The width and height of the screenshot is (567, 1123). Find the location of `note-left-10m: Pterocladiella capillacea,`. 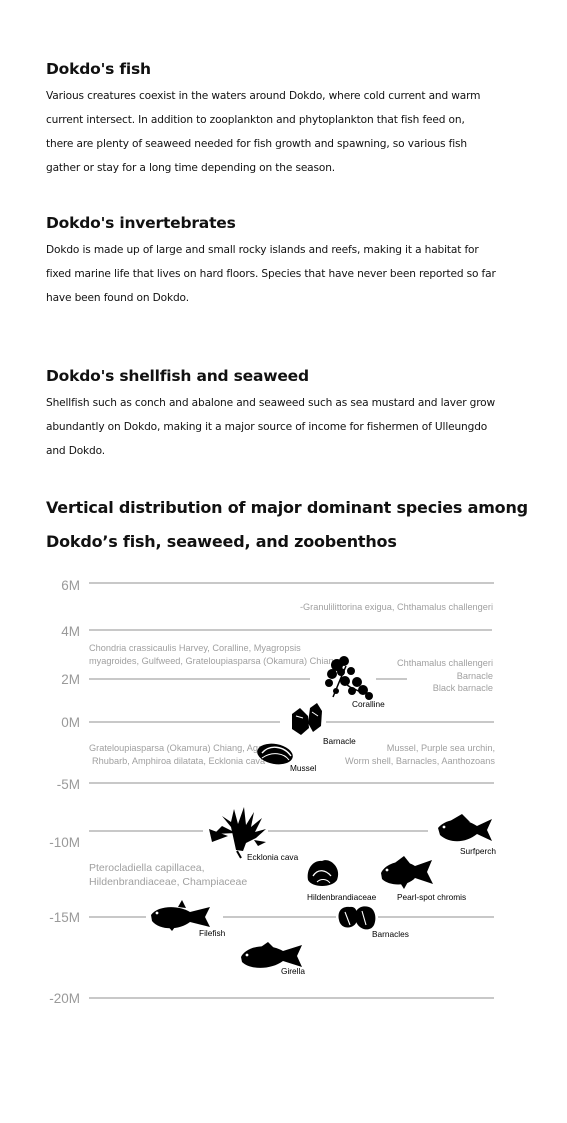

note-left-10m: Pterocladiella capillacea, is located at coordinates (147, 868).